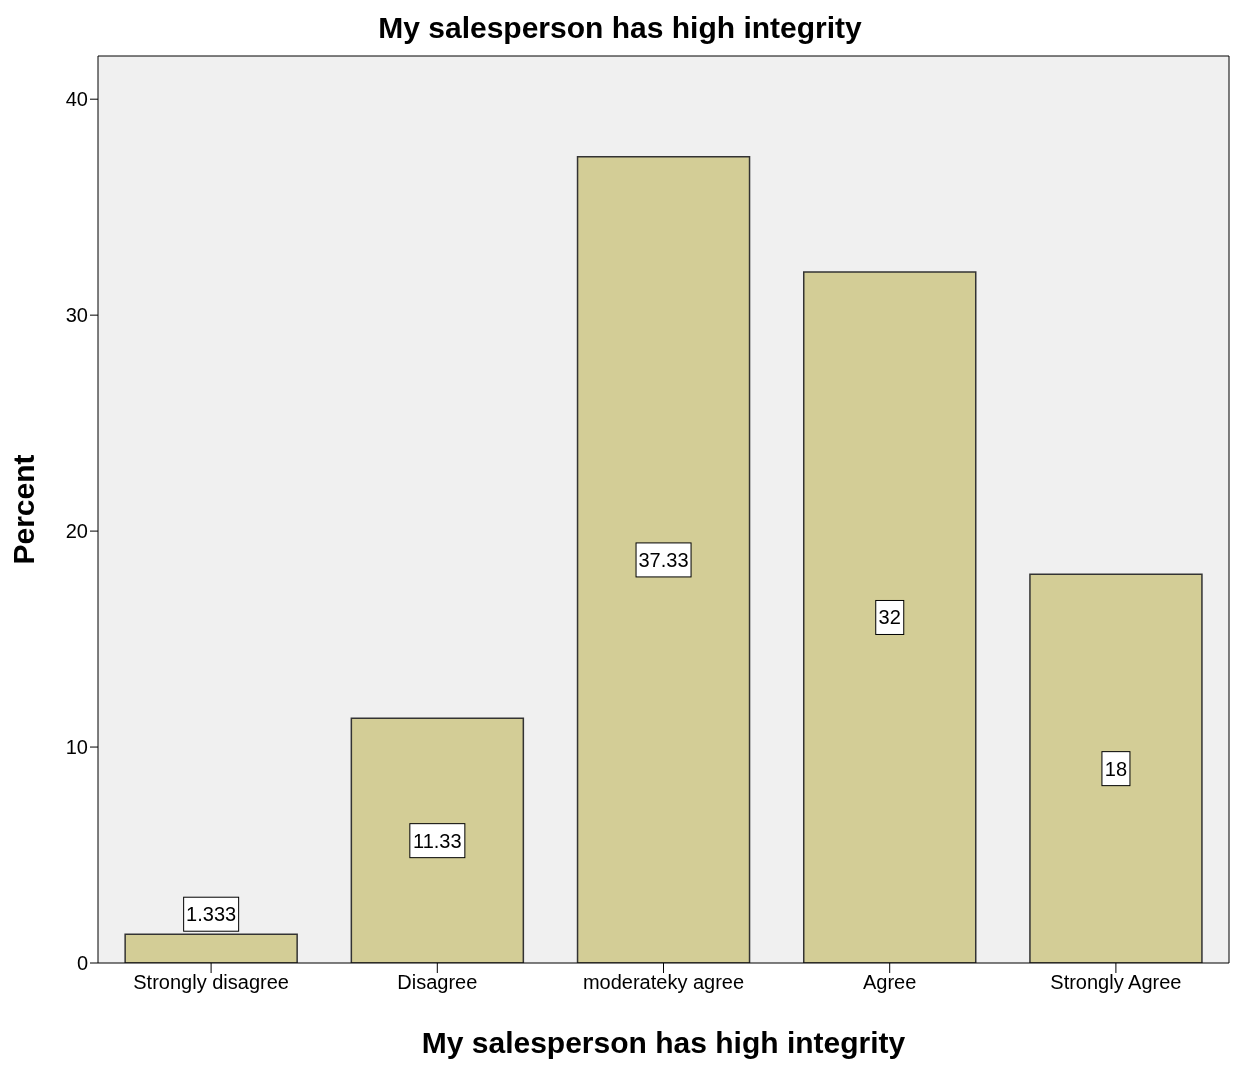 The image size is (1240, 1079). I want to click on x-tick-label: moderateky agree, so click(663, 982).